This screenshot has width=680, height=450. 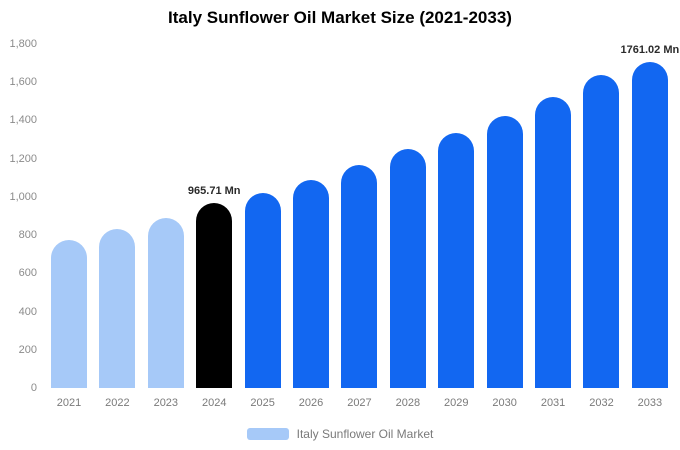 What do you see at coordinates (214, 403) in the screenshot?
I see `x-axis-label-2024: 2024` at bounding box center [214, 403].